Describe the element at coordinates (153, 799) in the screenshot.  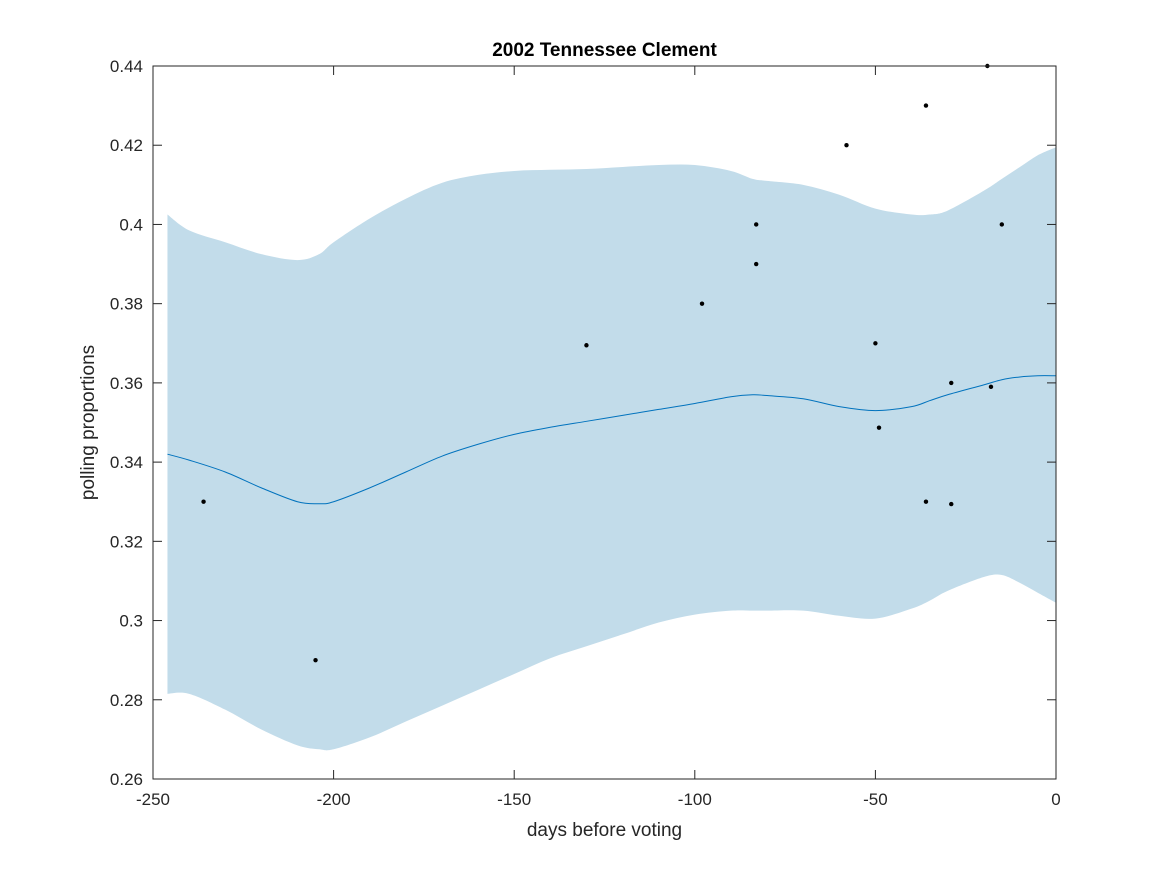
I see `x-tick-label: -250` at that location.